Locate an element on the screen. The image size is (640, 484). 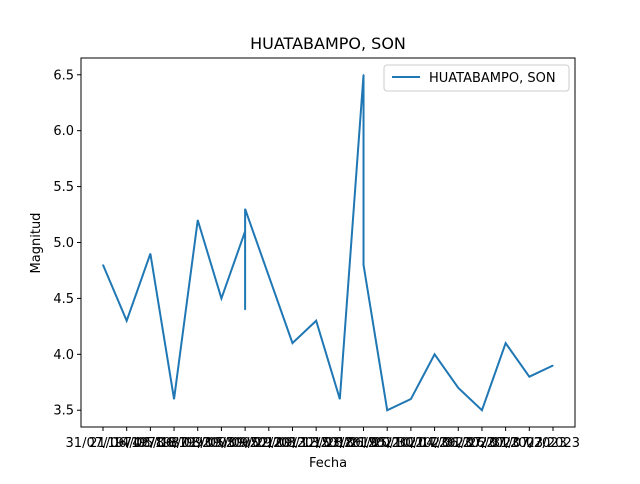
x-tick-label: 29/09/2015 is located at coordinates (292, 443).